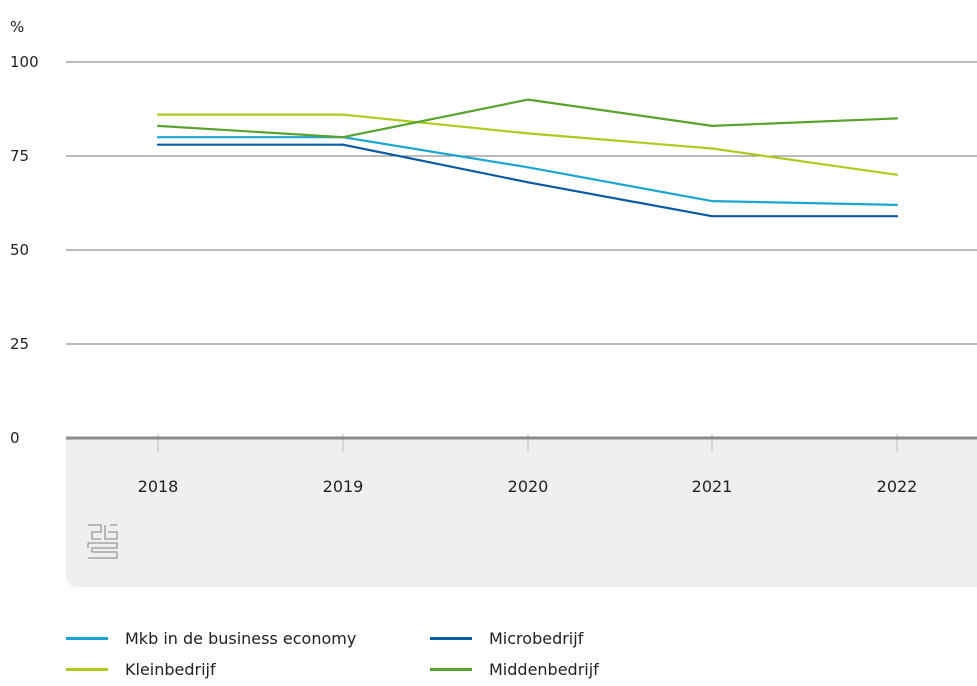 This screenshot has width=977, height=686. What do you see at coordinates (24, 62) in the screenshot?
I see `y-tick-label: 100` at bounding box center [24, 62].